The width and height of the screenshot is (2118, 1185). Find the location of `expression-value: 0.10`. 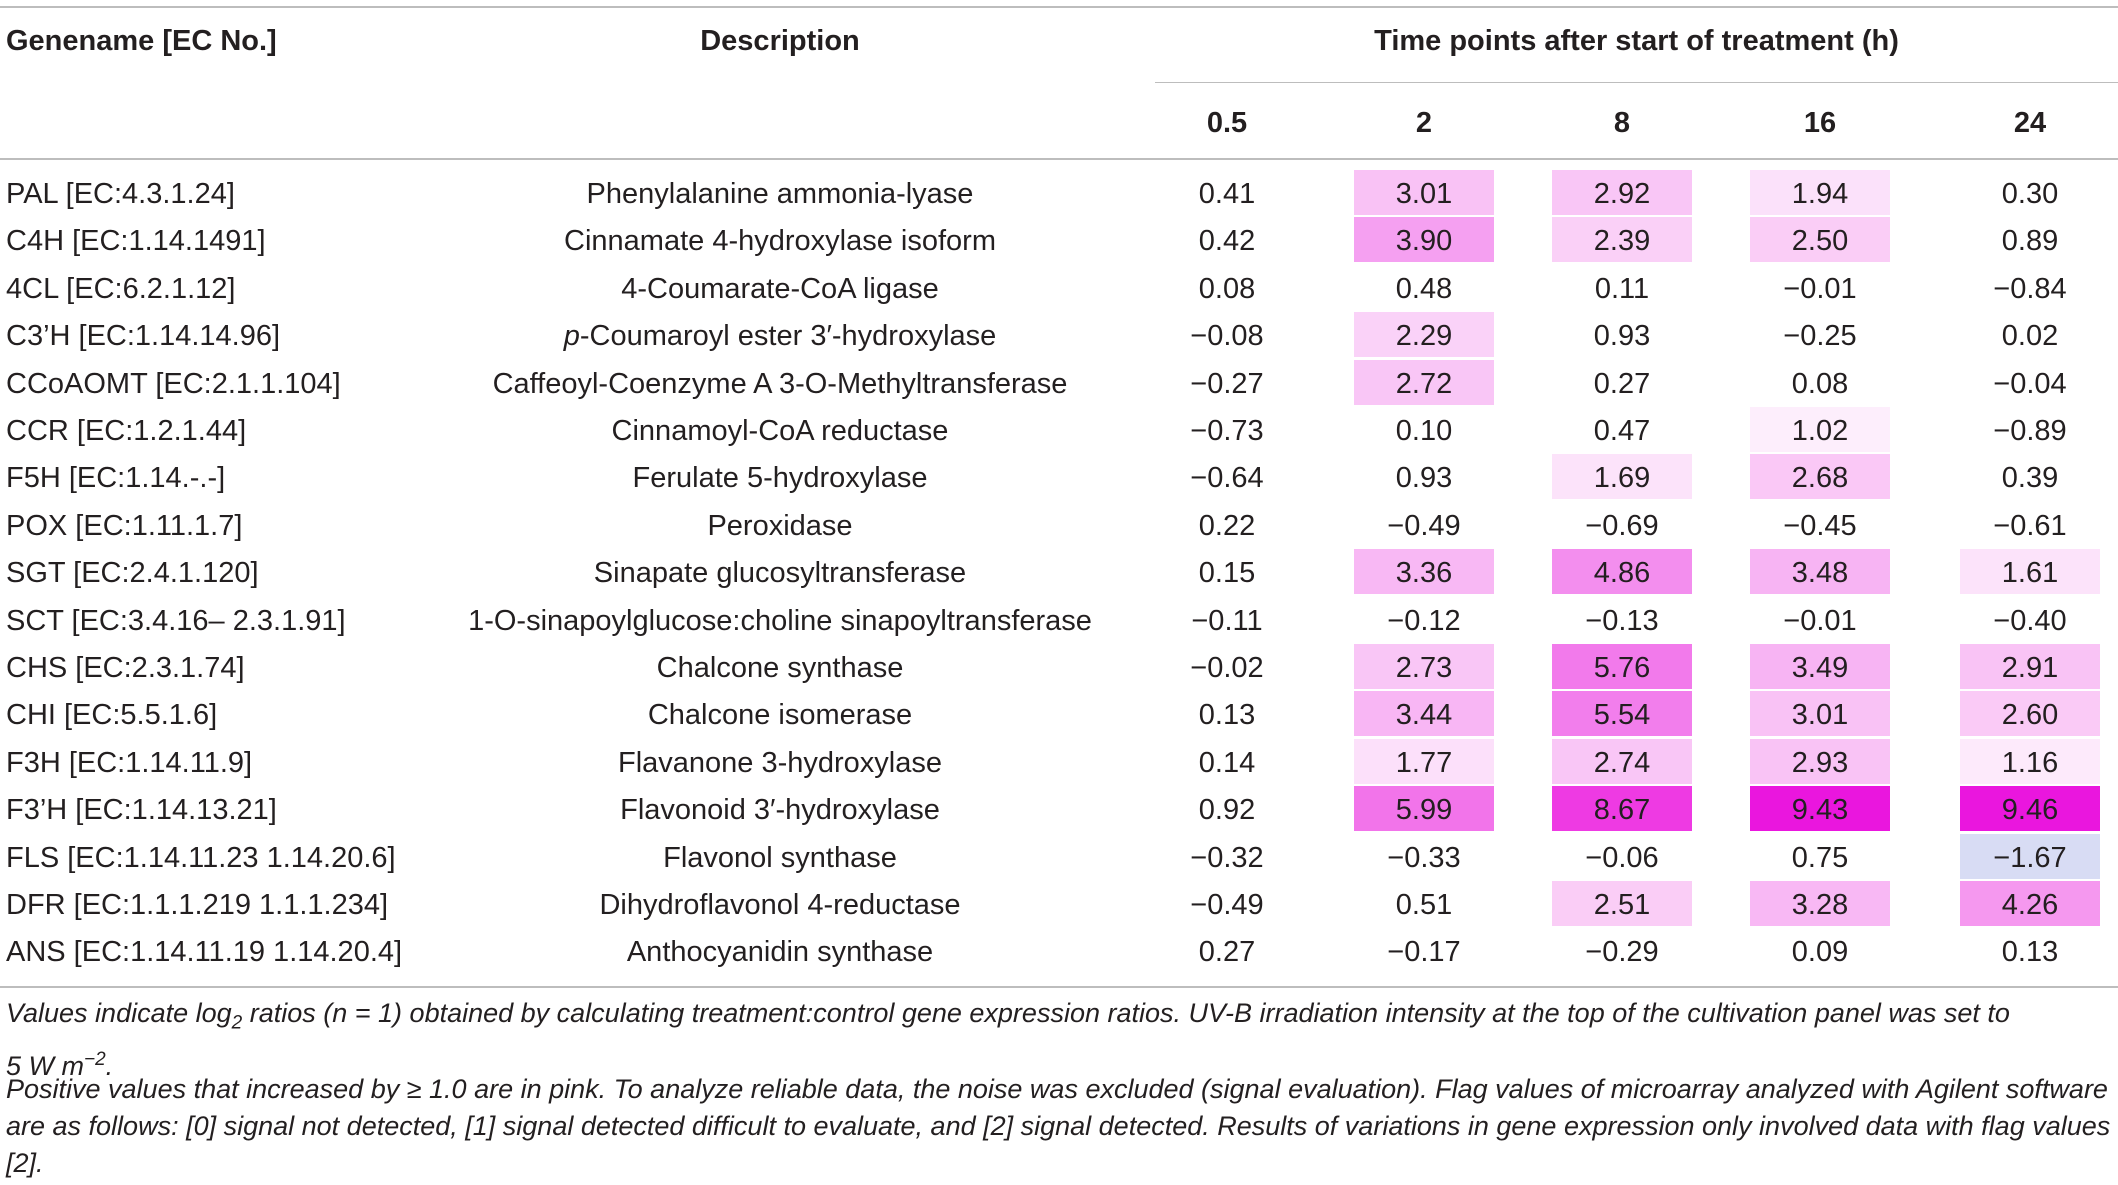

expression-value: 0.10 is located at coordinates (1424, 431).